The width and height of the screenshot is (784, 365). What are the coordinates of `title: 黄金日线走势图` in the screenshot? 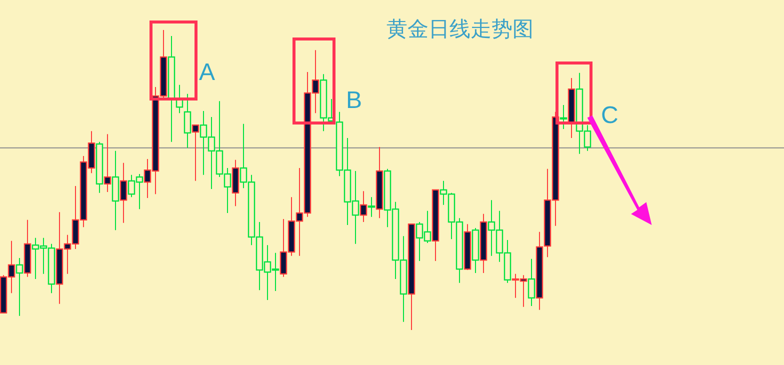 It's located at (460, 29).